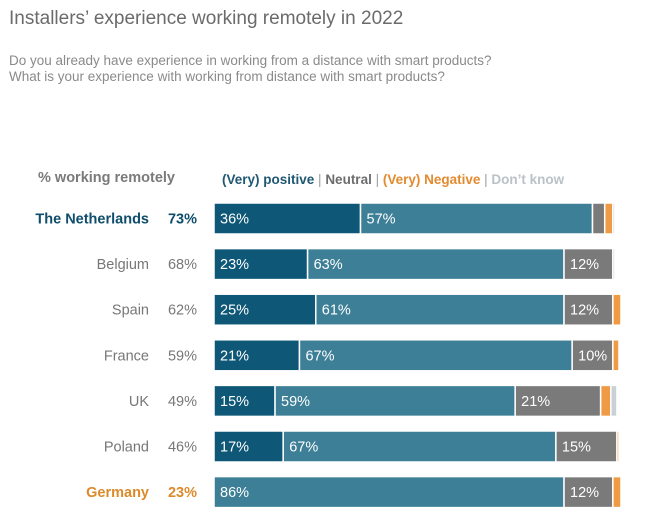 The height and width of the screenshot is (529, 667). I want to click on legend-negative: (Very) Negative, so click(431, 179).